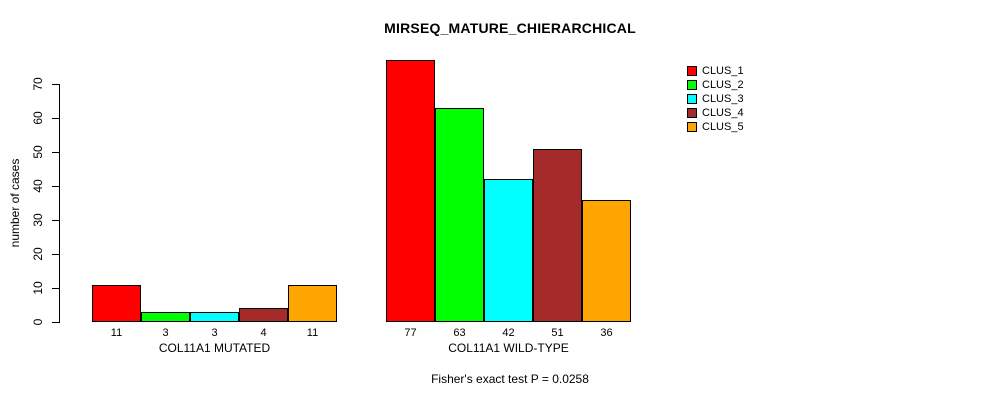  Describe the element at coordinates (263, 333) in the screenshot. I see `bar-value-label: 4` at that location.